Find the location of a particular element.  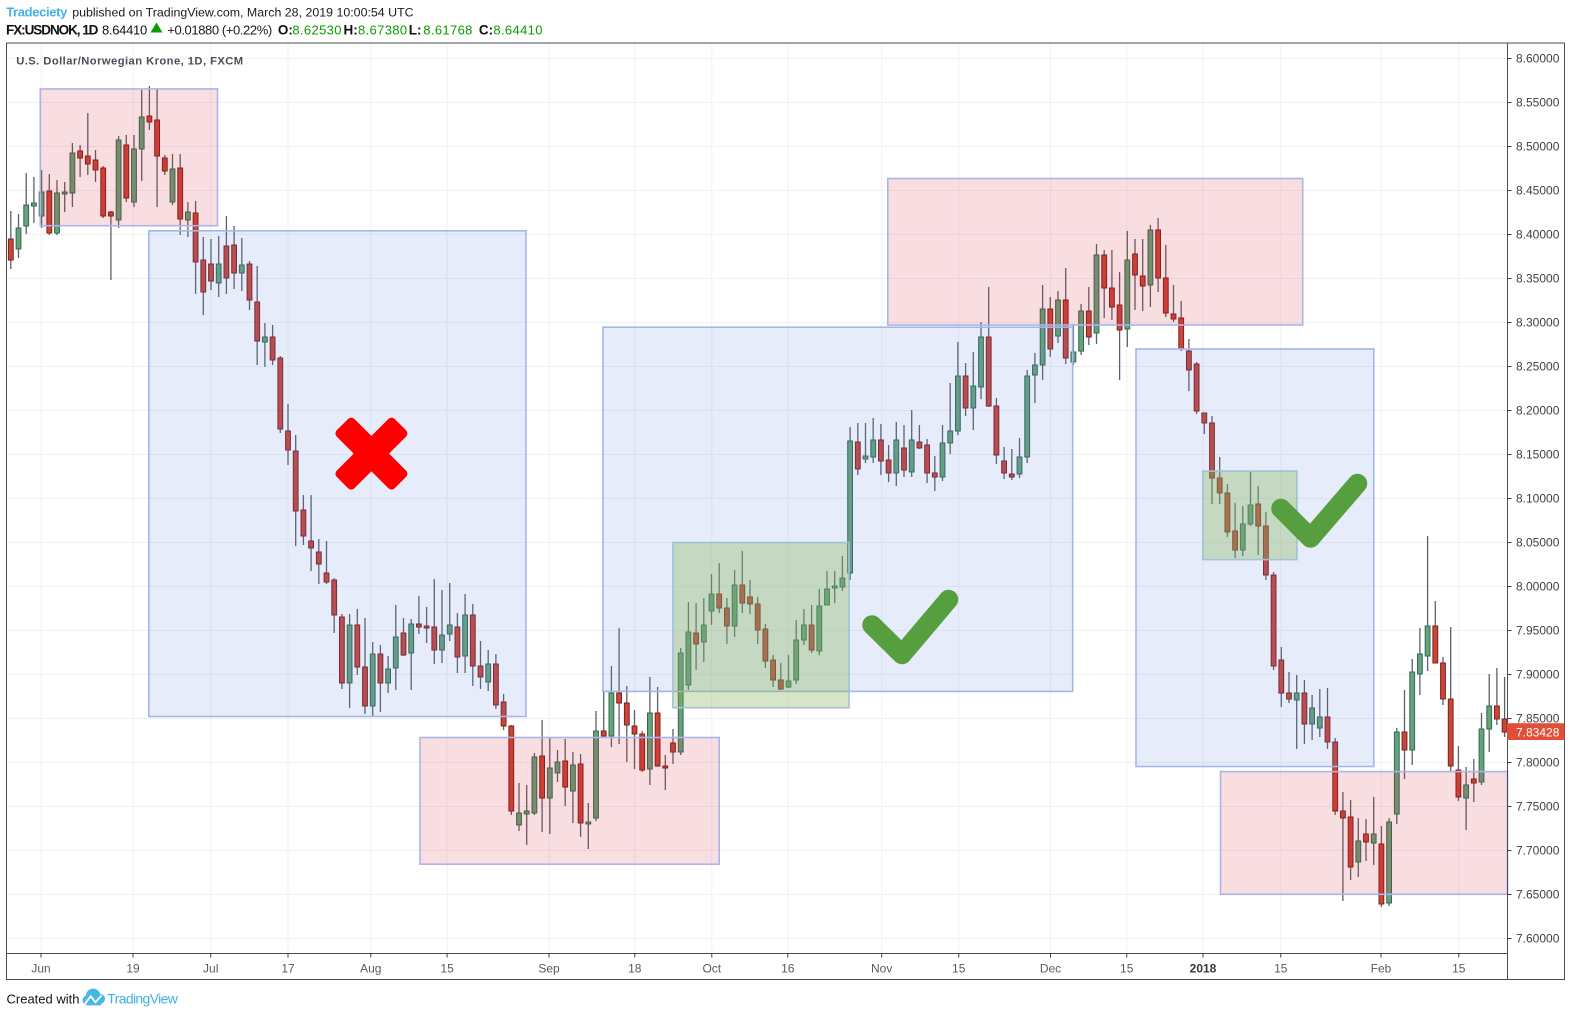

svg-text: Sep is located at coordinates (549, 969).